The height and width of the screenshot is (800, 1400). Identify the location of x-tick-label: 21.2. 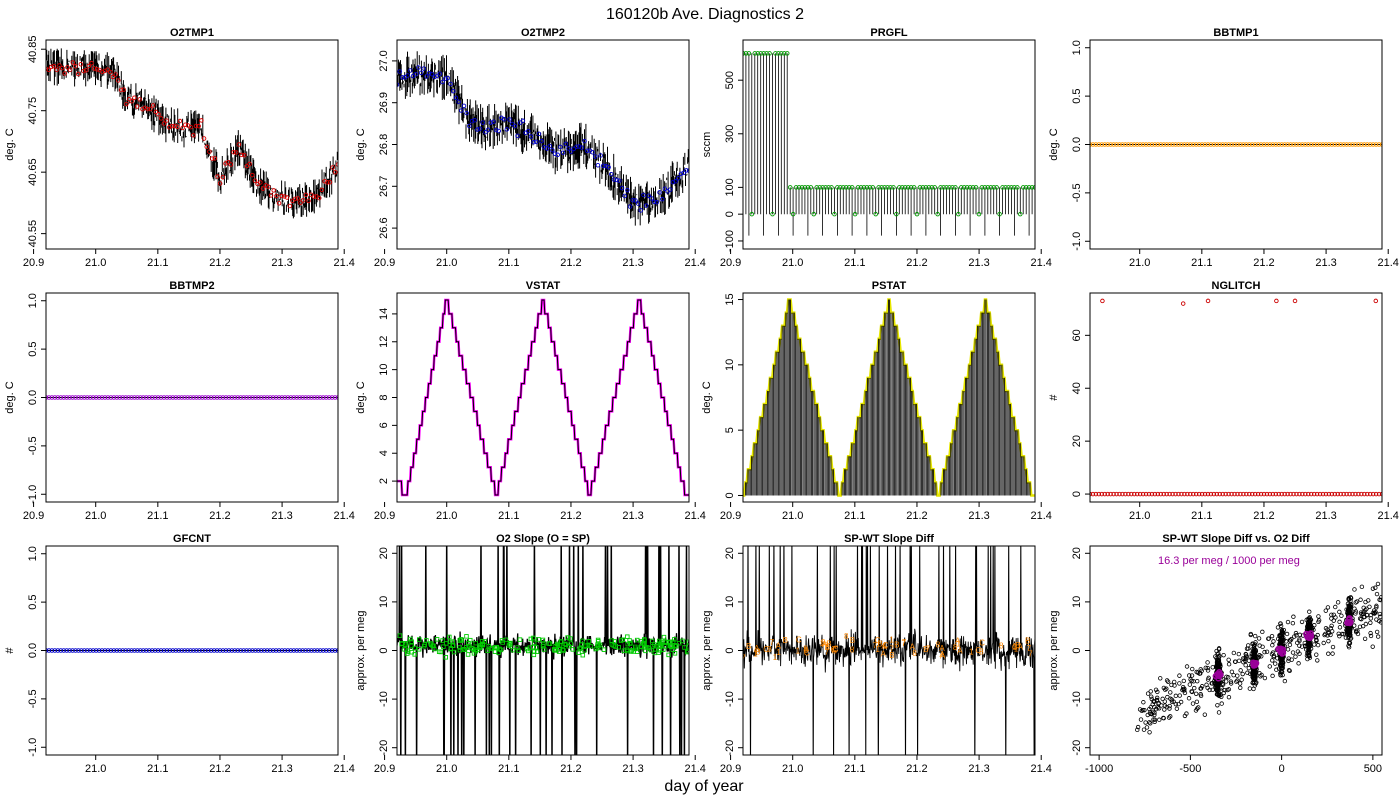
(219, 769).